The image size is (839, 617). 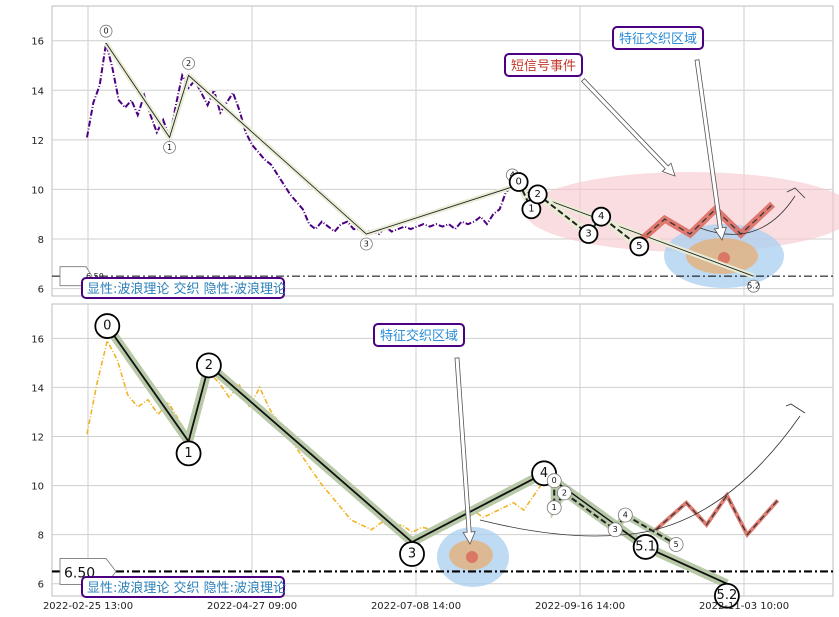 I want to click on reference-label: 6.50, so click(x=95, y=276).